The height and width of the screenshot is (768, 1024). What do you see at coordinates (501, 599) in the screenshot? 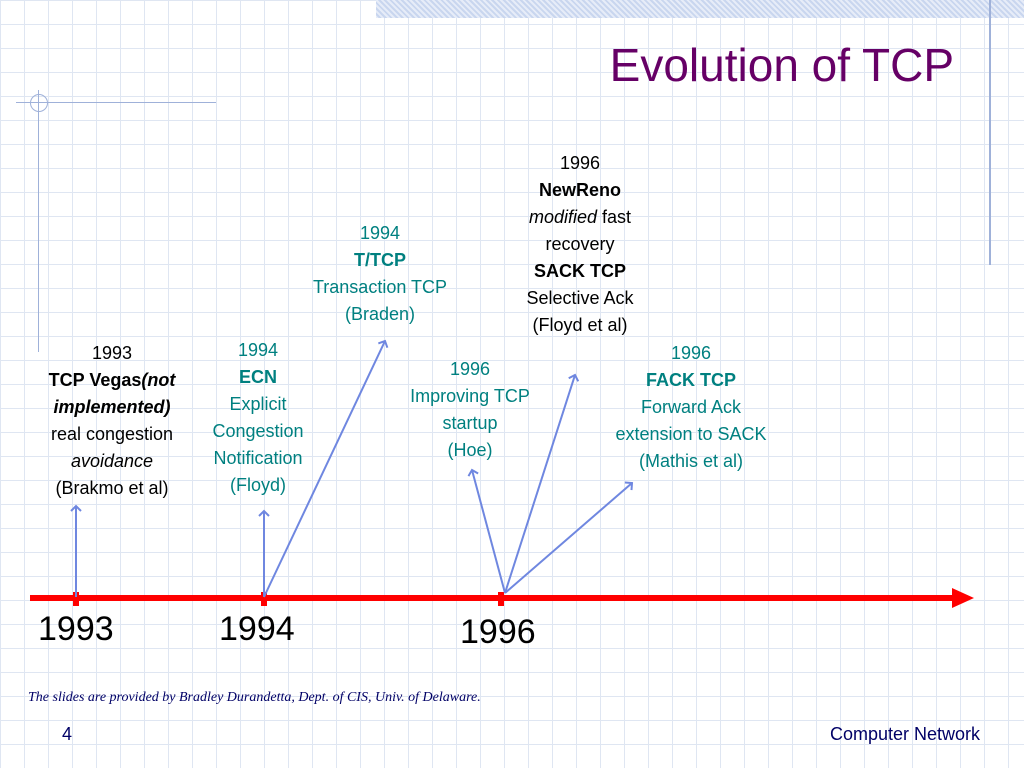
I see `tick-1996` at bounding box center [501, 599].